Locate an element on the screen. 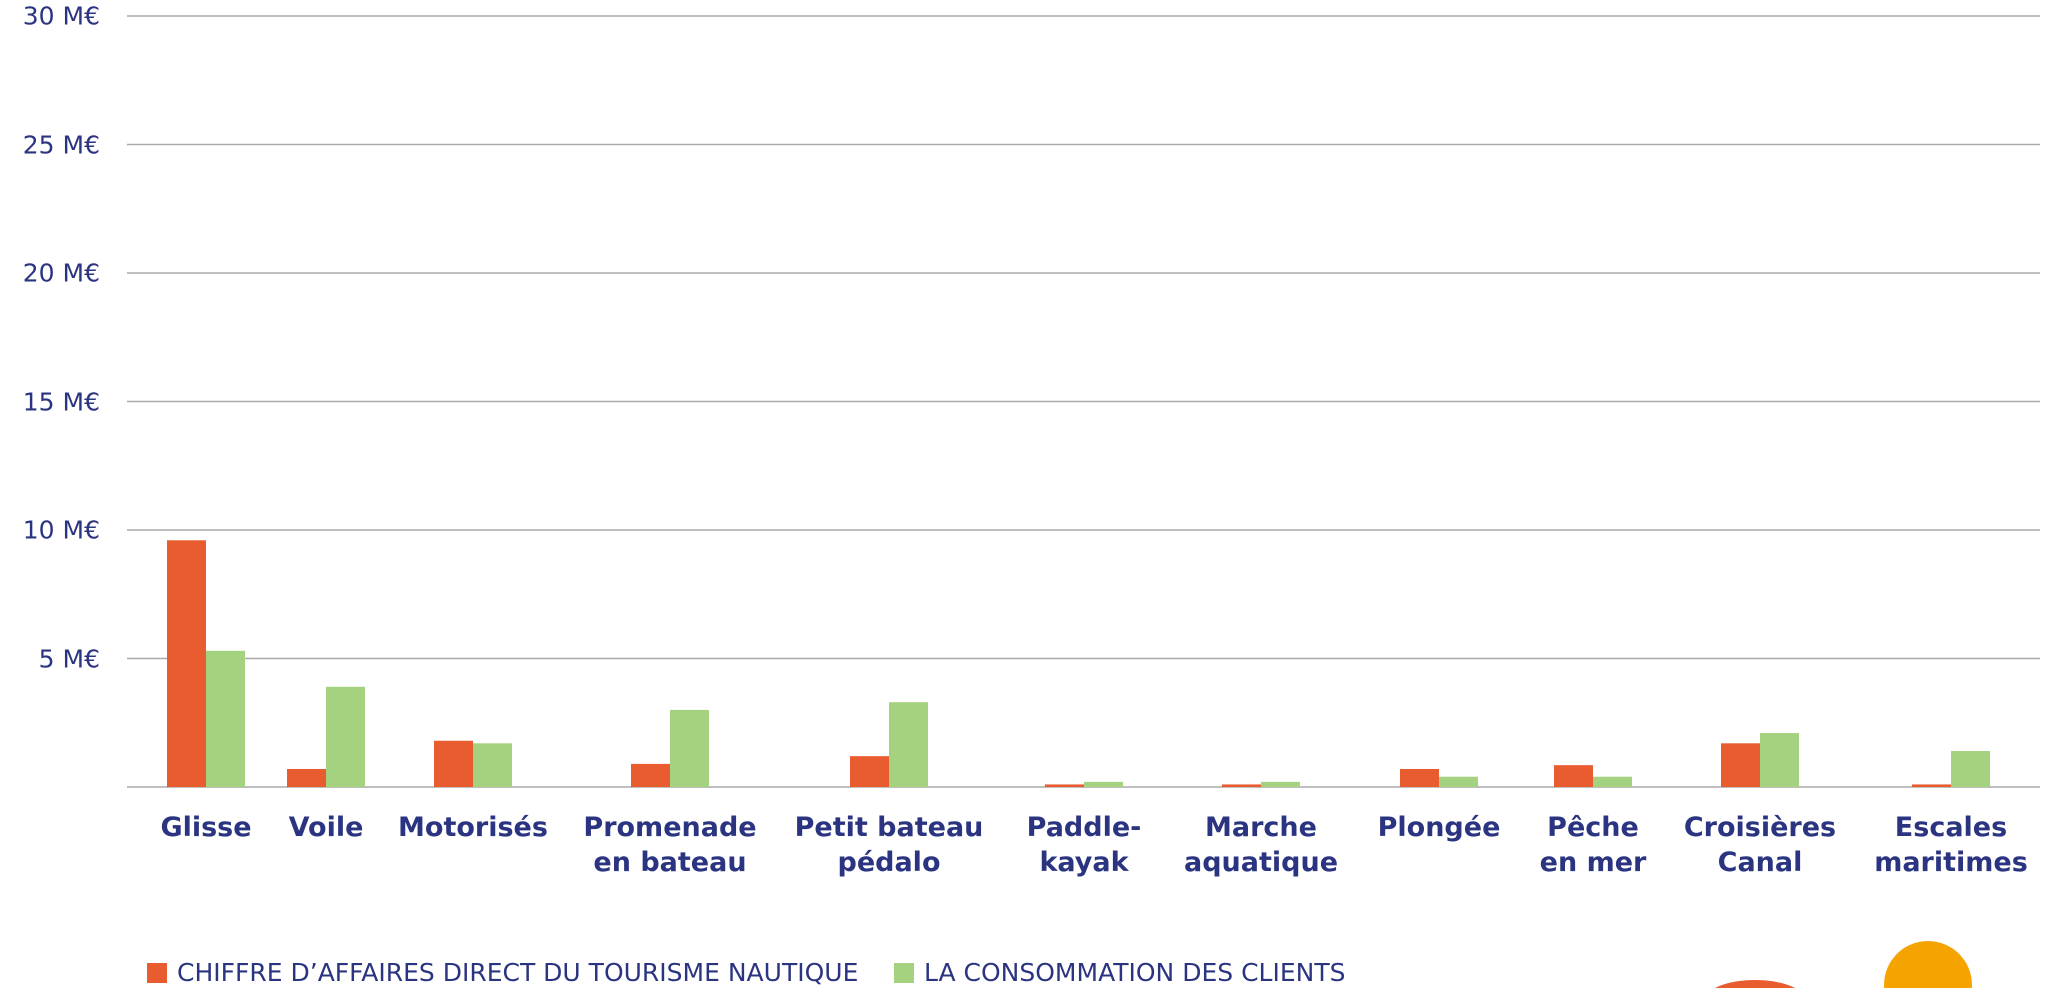 The height and width of the screenshot is (988, 2047). y-tick-label: 30 M€ is located at coordinates (61, 16).